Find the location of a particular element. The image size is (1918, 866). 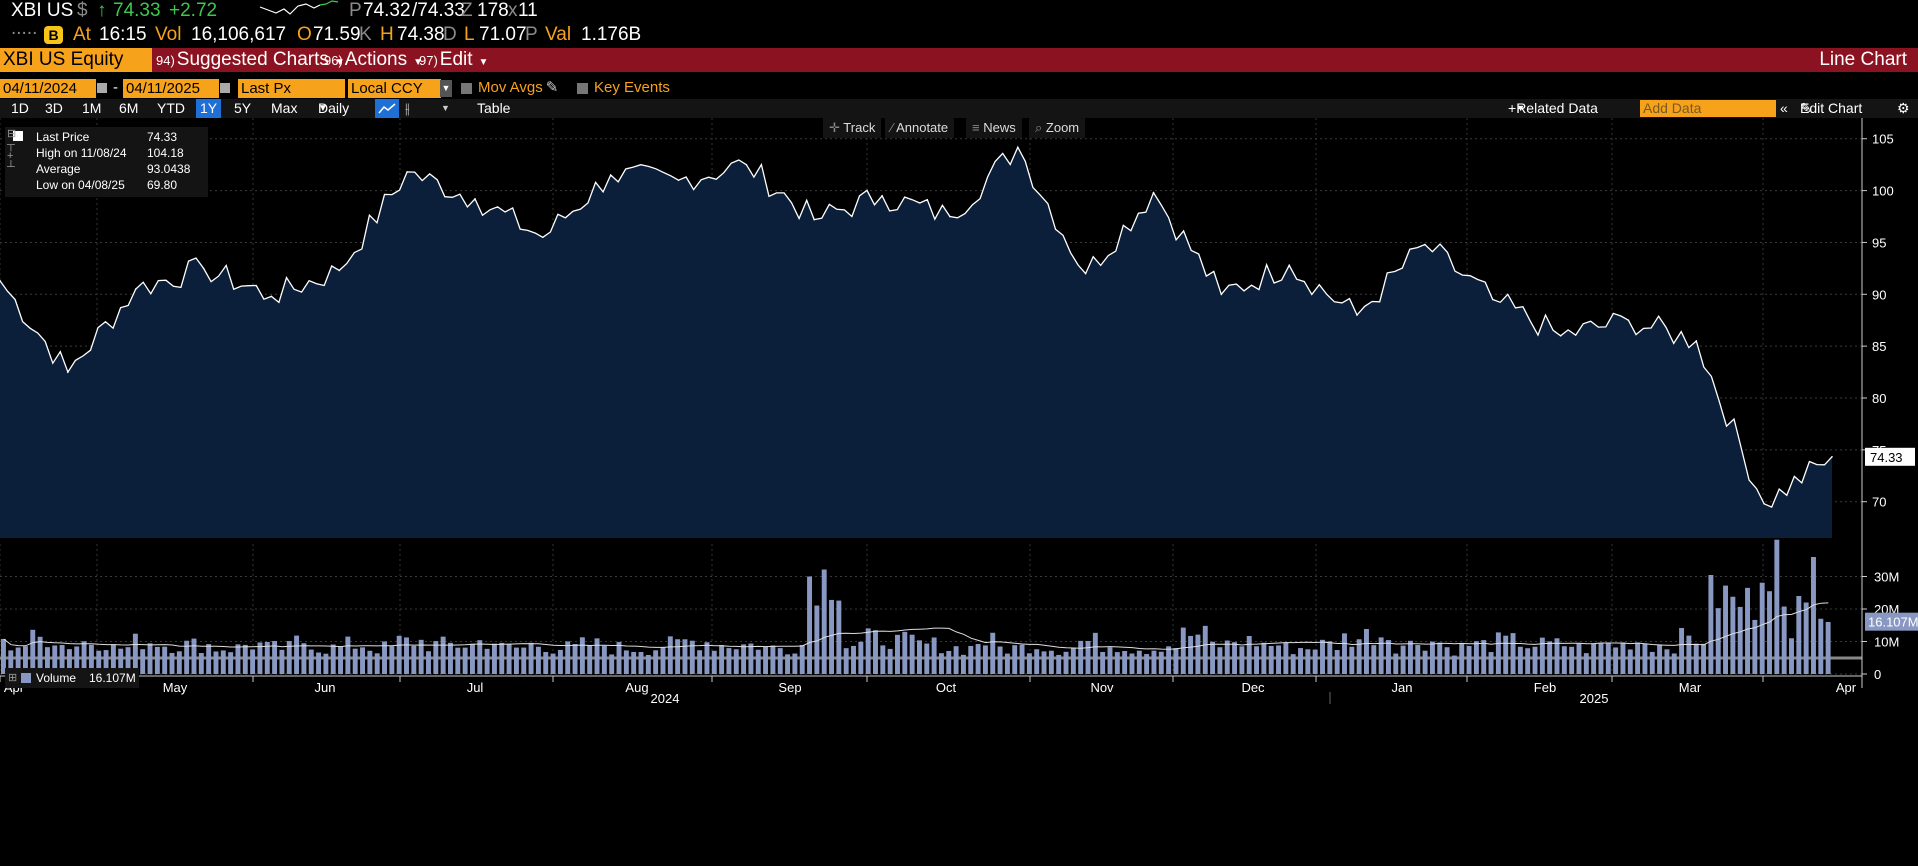

pencil-icon: ✎ is located at coordinates (552, 87).